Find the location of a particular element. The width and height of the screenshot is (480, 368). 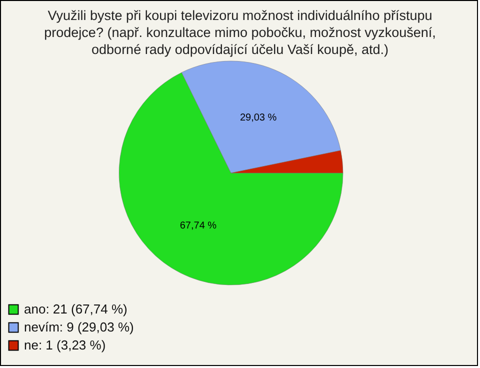

data-label: 67,74 % is located at coordinates (198, 226).